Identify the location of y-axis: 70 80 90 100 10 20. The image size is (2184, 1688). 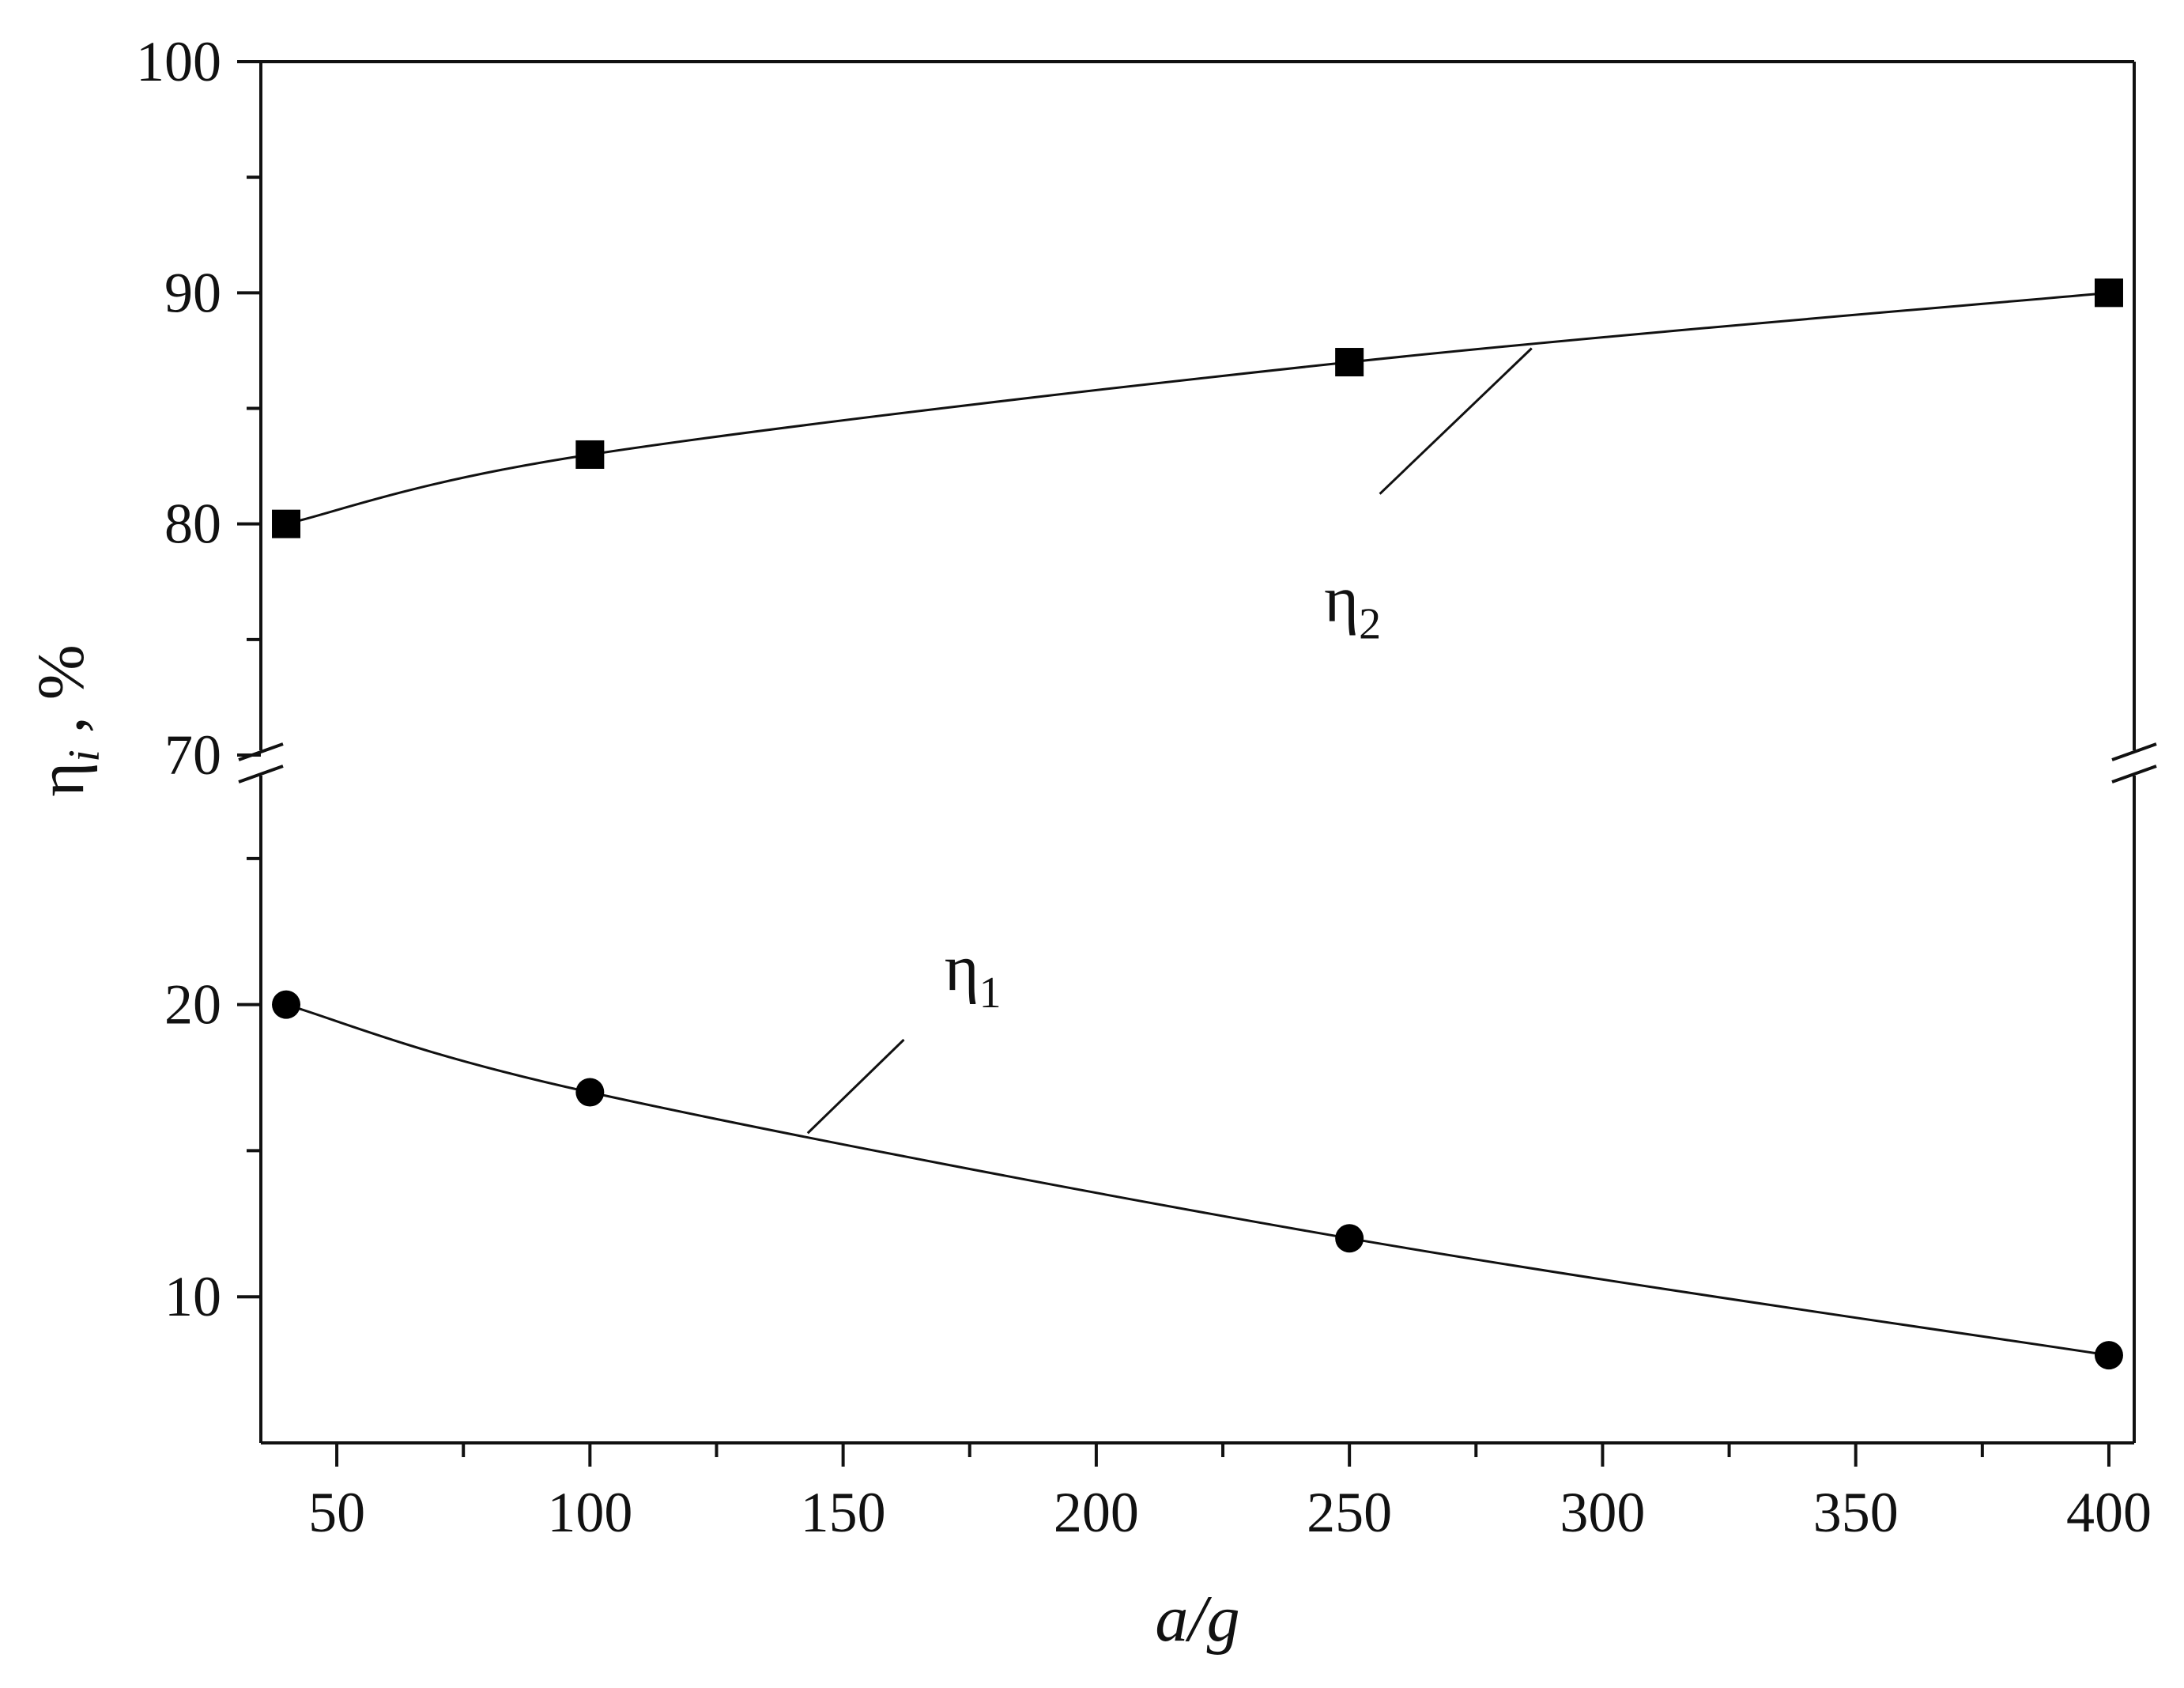
(198, 679).